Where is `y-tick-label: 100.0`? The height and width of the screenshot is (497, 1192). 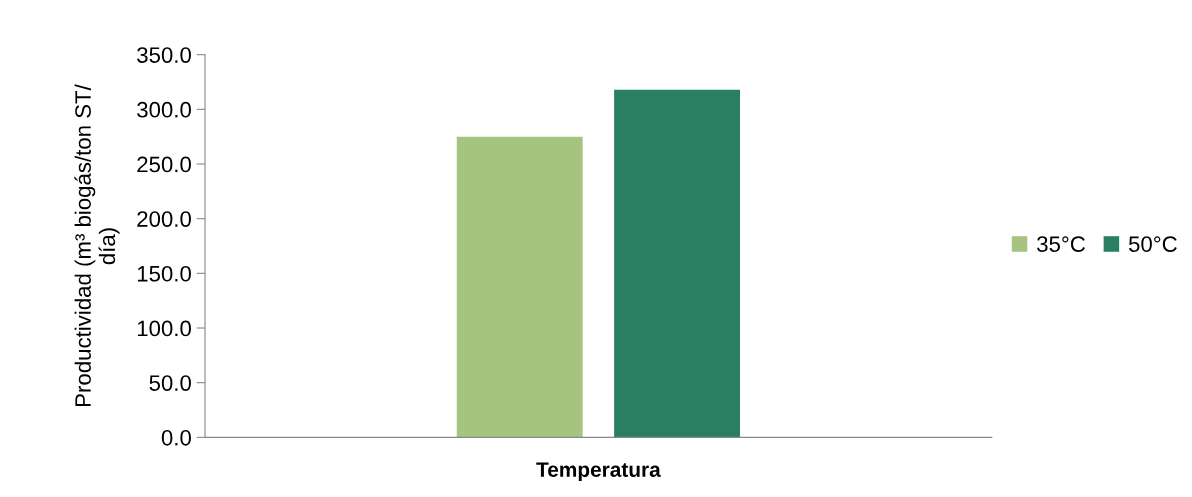
y-tick-label: 100.0 is located at coordinates (164, 328).